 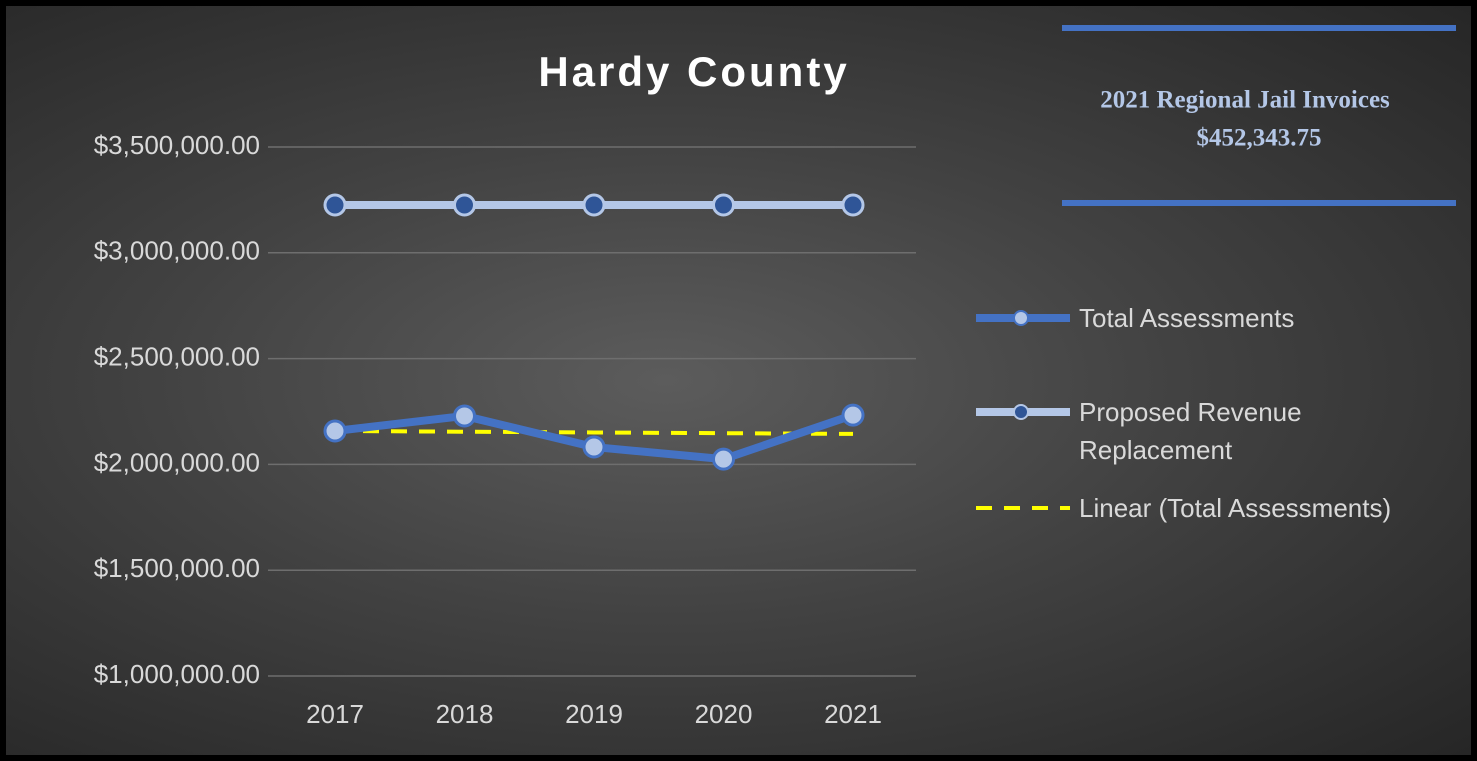 I want to click on x-tick-label: 2017, so click(x=335, y=714).